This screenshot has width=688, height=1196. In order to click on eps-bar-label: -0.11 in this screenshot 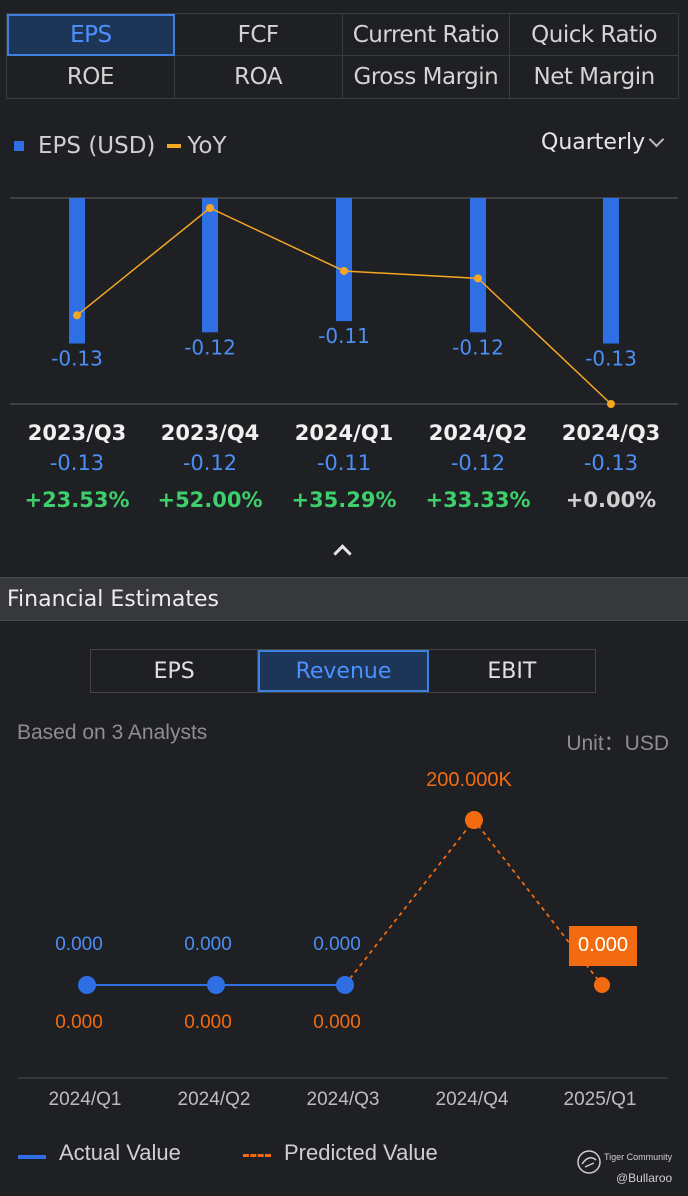, I will do `click(344, 336)`.